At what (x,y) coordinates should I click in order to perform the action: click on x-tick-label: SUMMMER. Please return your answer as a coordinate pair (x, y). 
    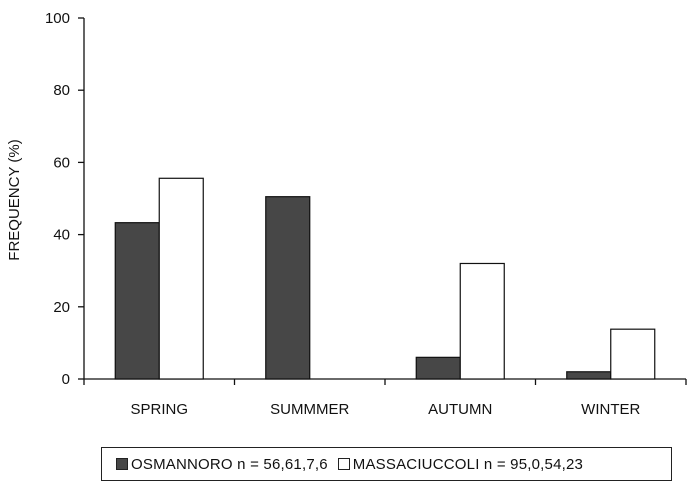
    Looking at the image, I should click on (309, 409).